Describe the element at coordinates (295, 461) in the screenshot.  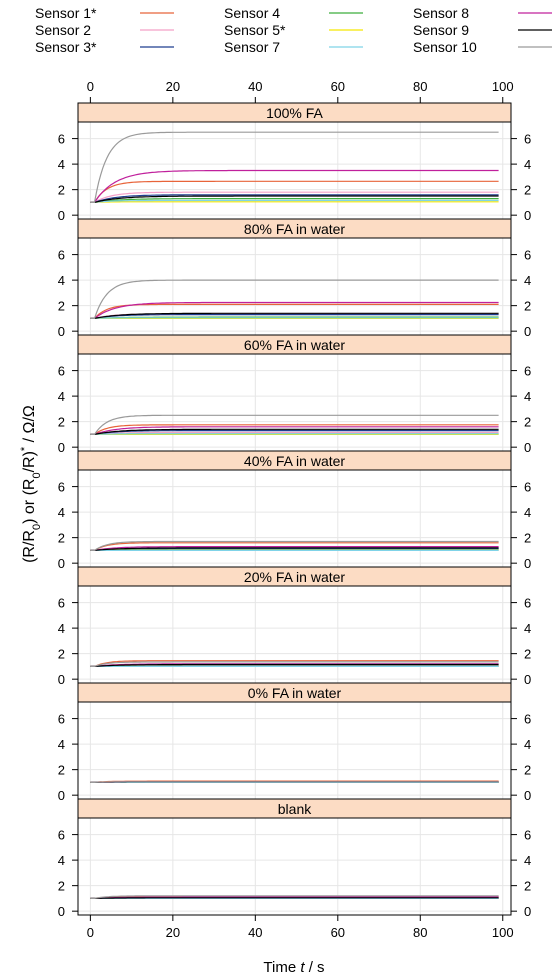
I see `panel-title: 40% FA in water` at that location.